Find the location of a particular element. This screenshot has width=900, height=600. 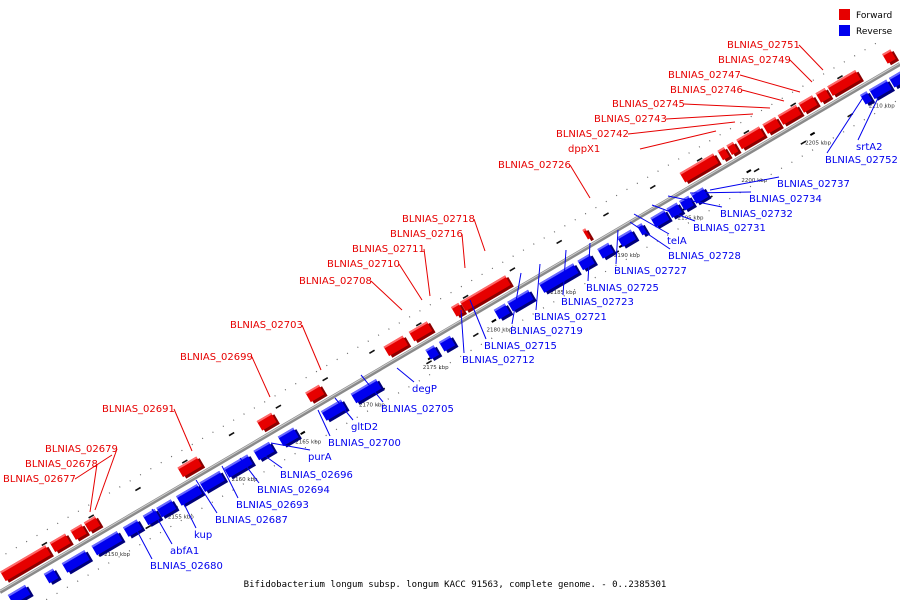

reverse-gene-label: BLNIAS_02727 is located at coordinates (650, 271).